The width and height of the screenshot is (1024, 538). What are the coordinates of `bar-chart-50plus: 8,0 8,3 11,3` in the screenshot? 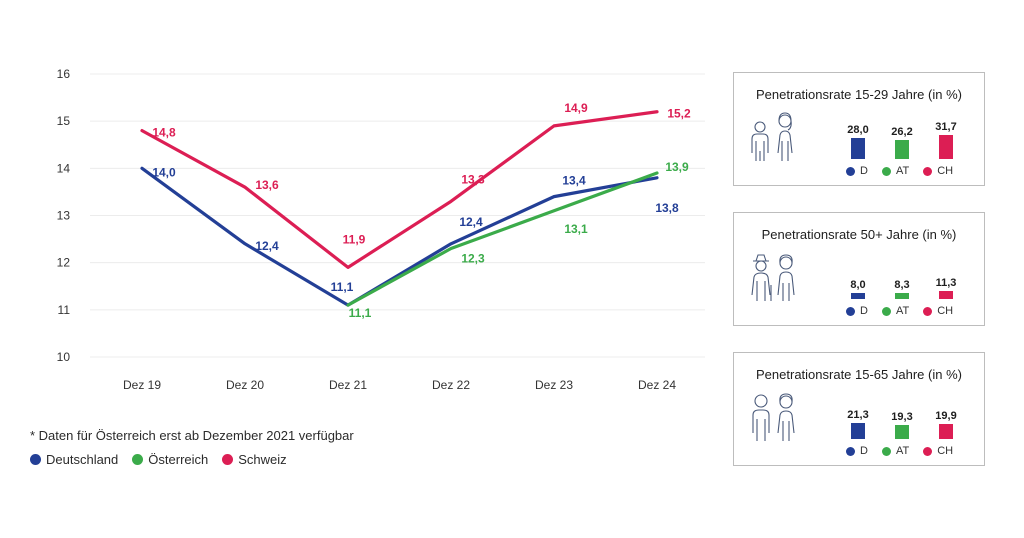 It's located at (904, 274).